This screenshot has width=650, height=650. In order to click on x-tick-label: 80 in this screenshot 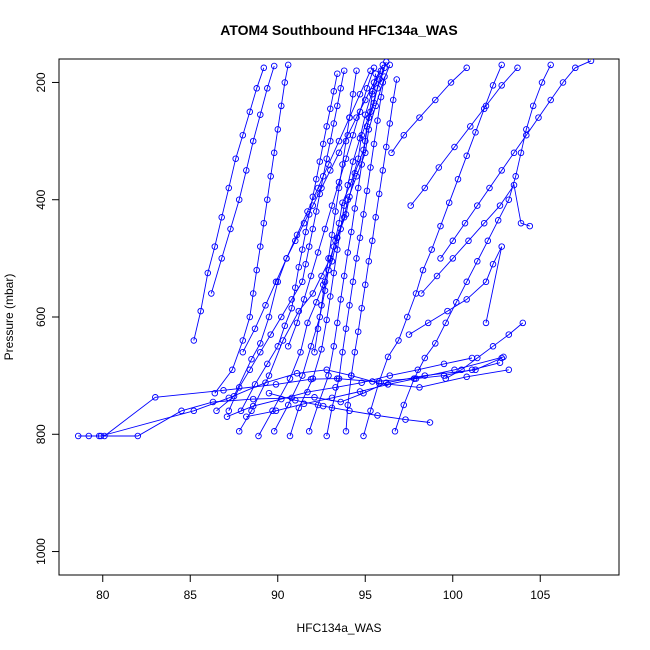, I will do `click(103, 595)`.